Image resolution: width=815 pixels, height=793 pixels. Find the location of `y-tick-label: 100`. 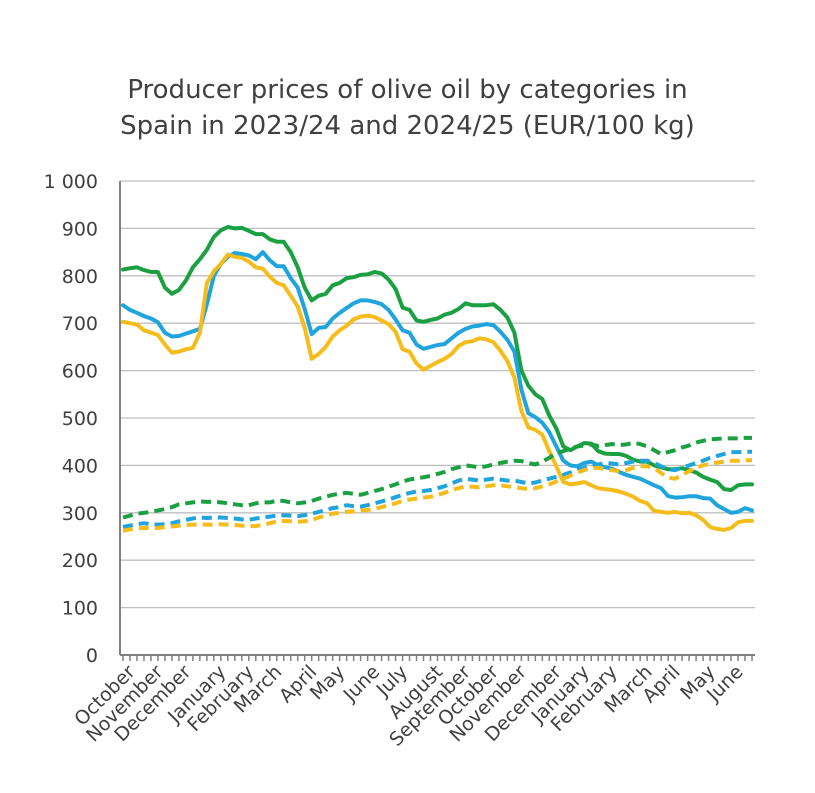

y-tick-label: 100 is located at coordinates (80, 609).